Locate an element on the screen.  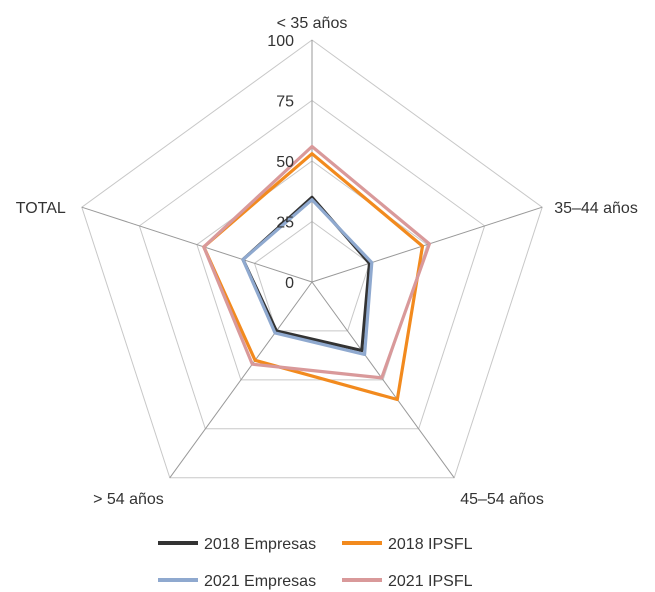
legend-item-2: 2021 Empresas is located at coordinates (237, 581).